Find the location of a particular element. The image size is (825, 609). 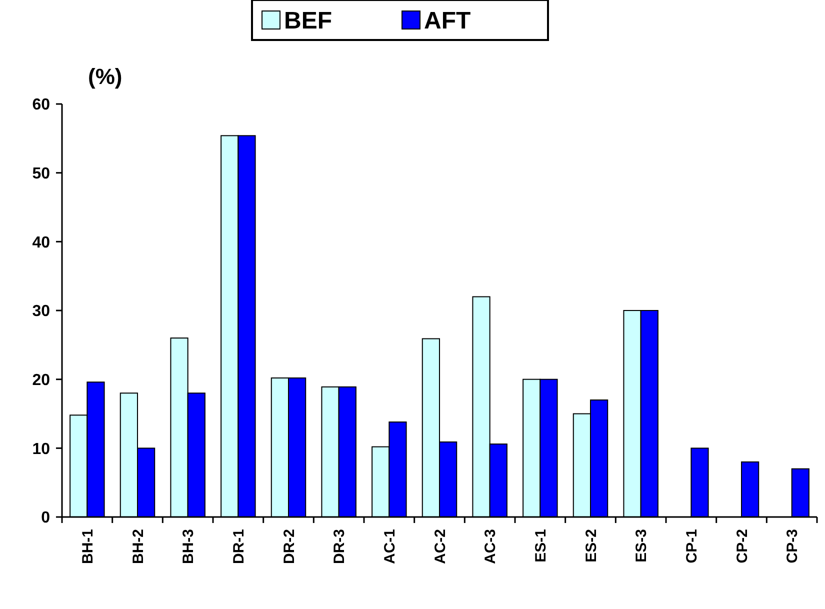

x-tick-label: DR-2 is located at coordinates (289, 546).